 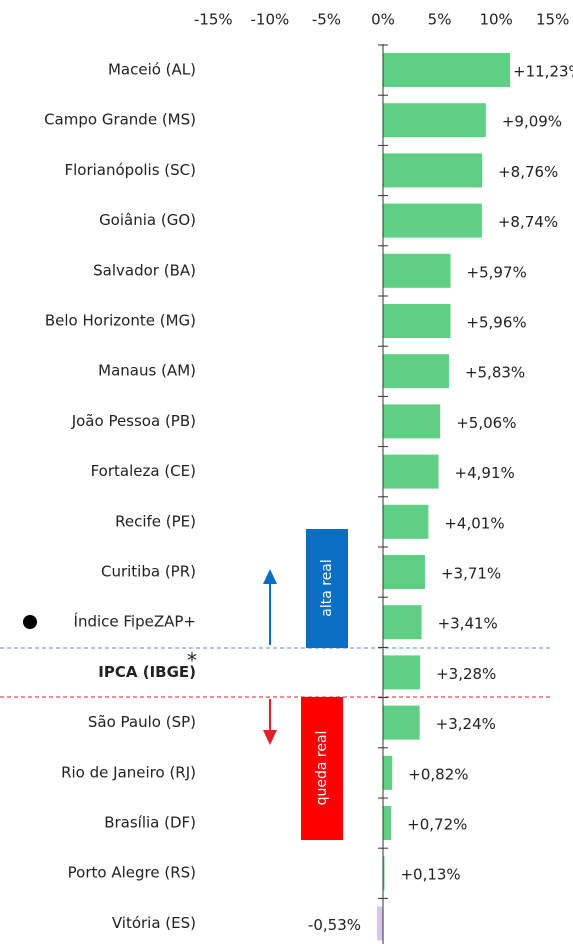 I want to click on category-label: Curitiba (PR), so click(x=148, y=572).